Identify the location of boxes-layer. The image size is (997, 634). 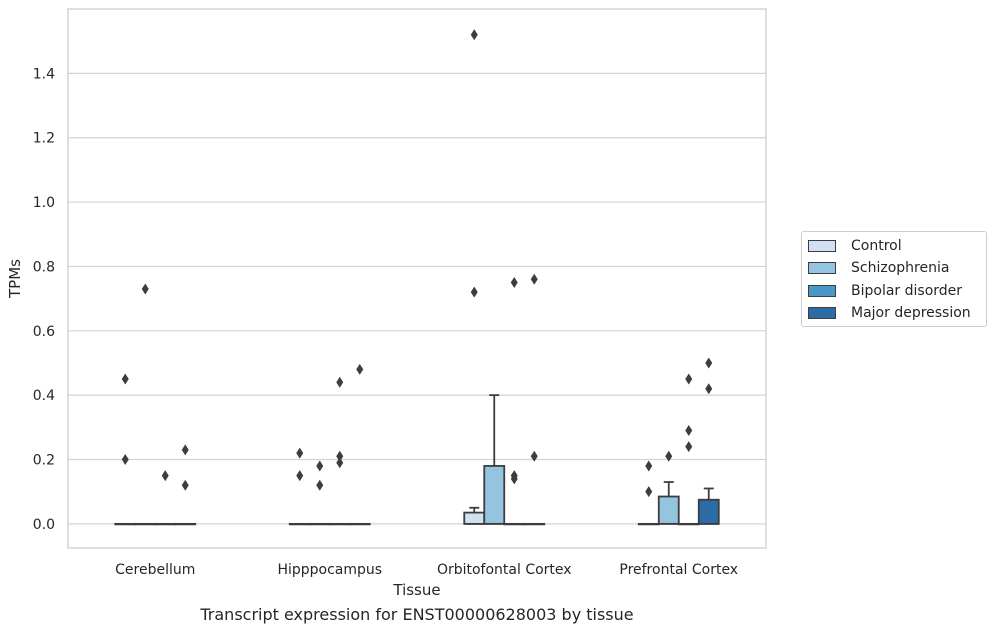
(417, 460).